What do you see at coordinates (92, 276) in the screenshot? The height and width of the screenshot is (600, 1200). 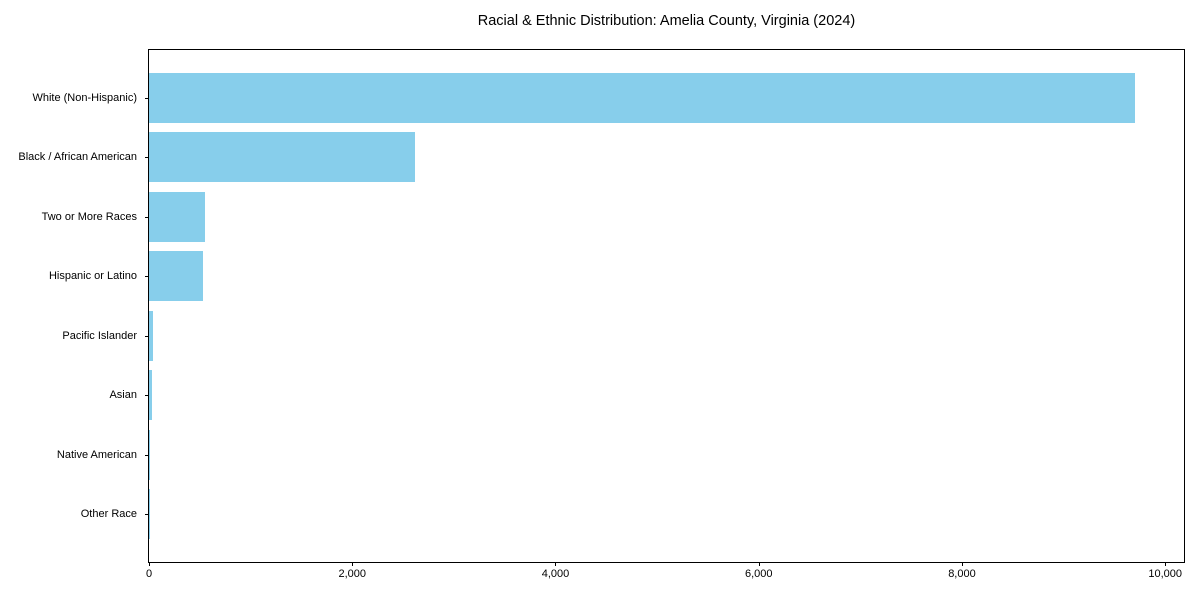 I see `y-axis-label: Hispanic or Latino` at bounding box center [92, 276].